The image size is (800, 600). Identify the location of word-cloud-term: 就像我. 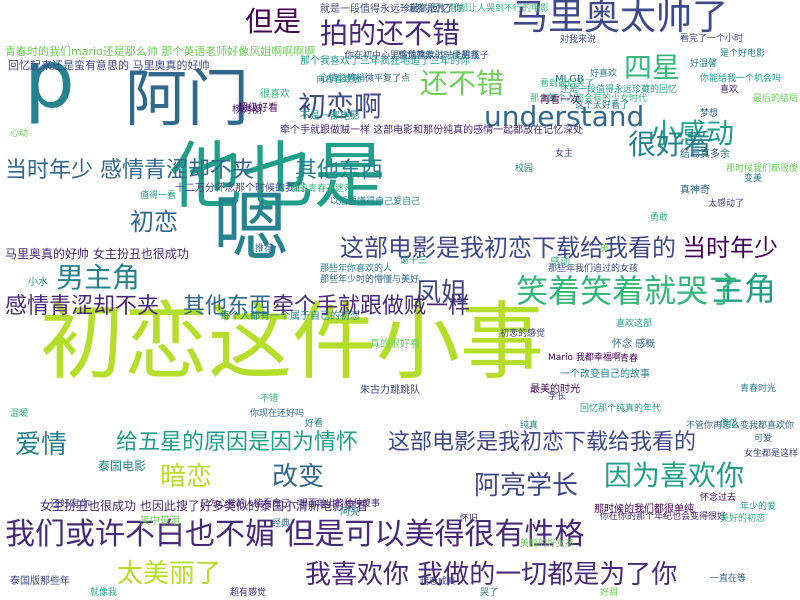
(104, 593).